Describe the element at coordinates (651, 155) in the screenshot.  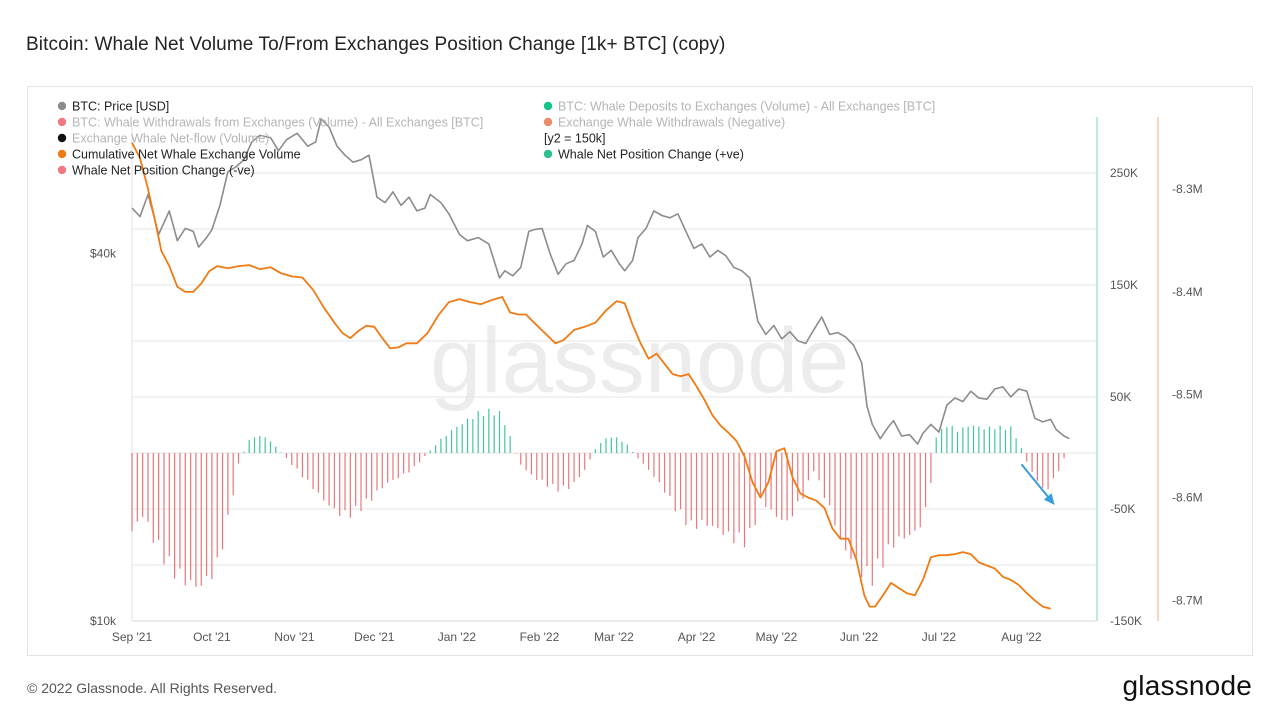
I see `legend-label: Whale Net Position Change (+ve)` at that location.